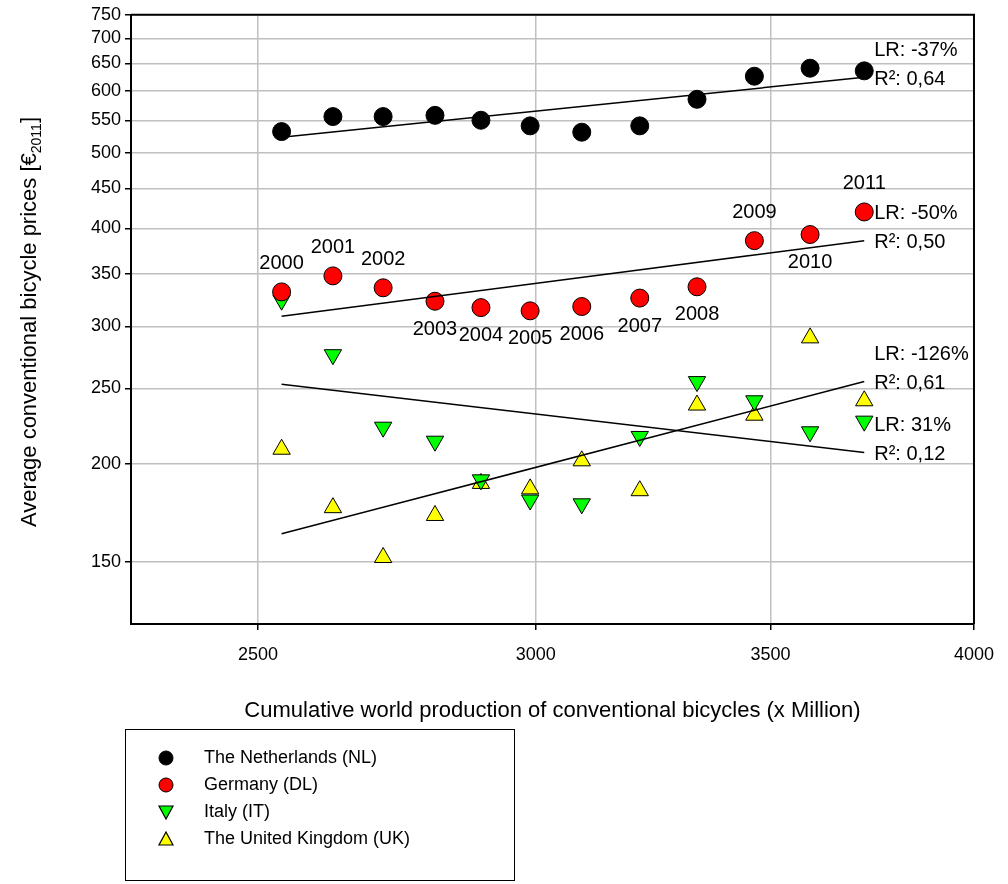 This screenshot has height=884, width=1008. I want to click on annotation: R²: 0,64, so click(910, 77).